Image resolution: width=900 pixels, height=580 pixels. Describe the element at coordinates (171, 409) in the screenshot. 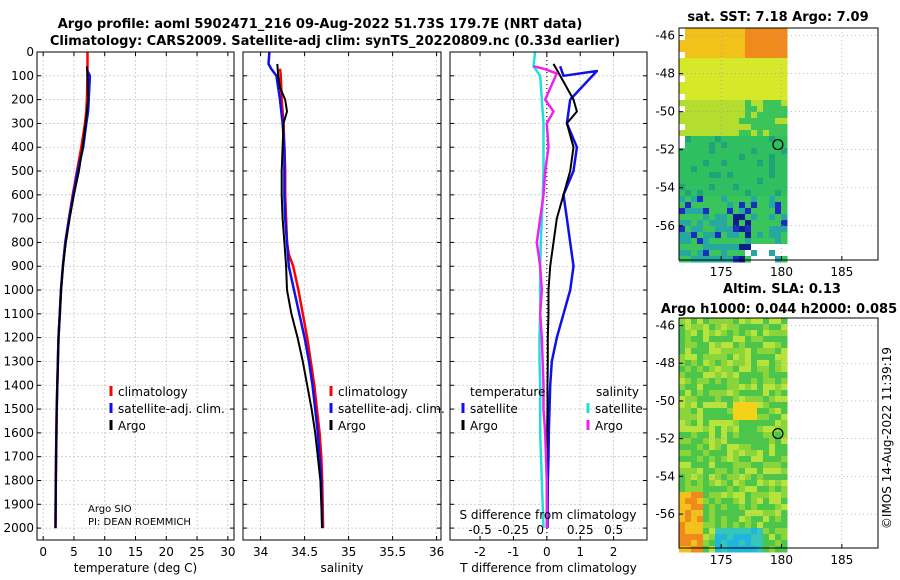

I see `legend-satellite: satellite-adj. clim.` at that location.